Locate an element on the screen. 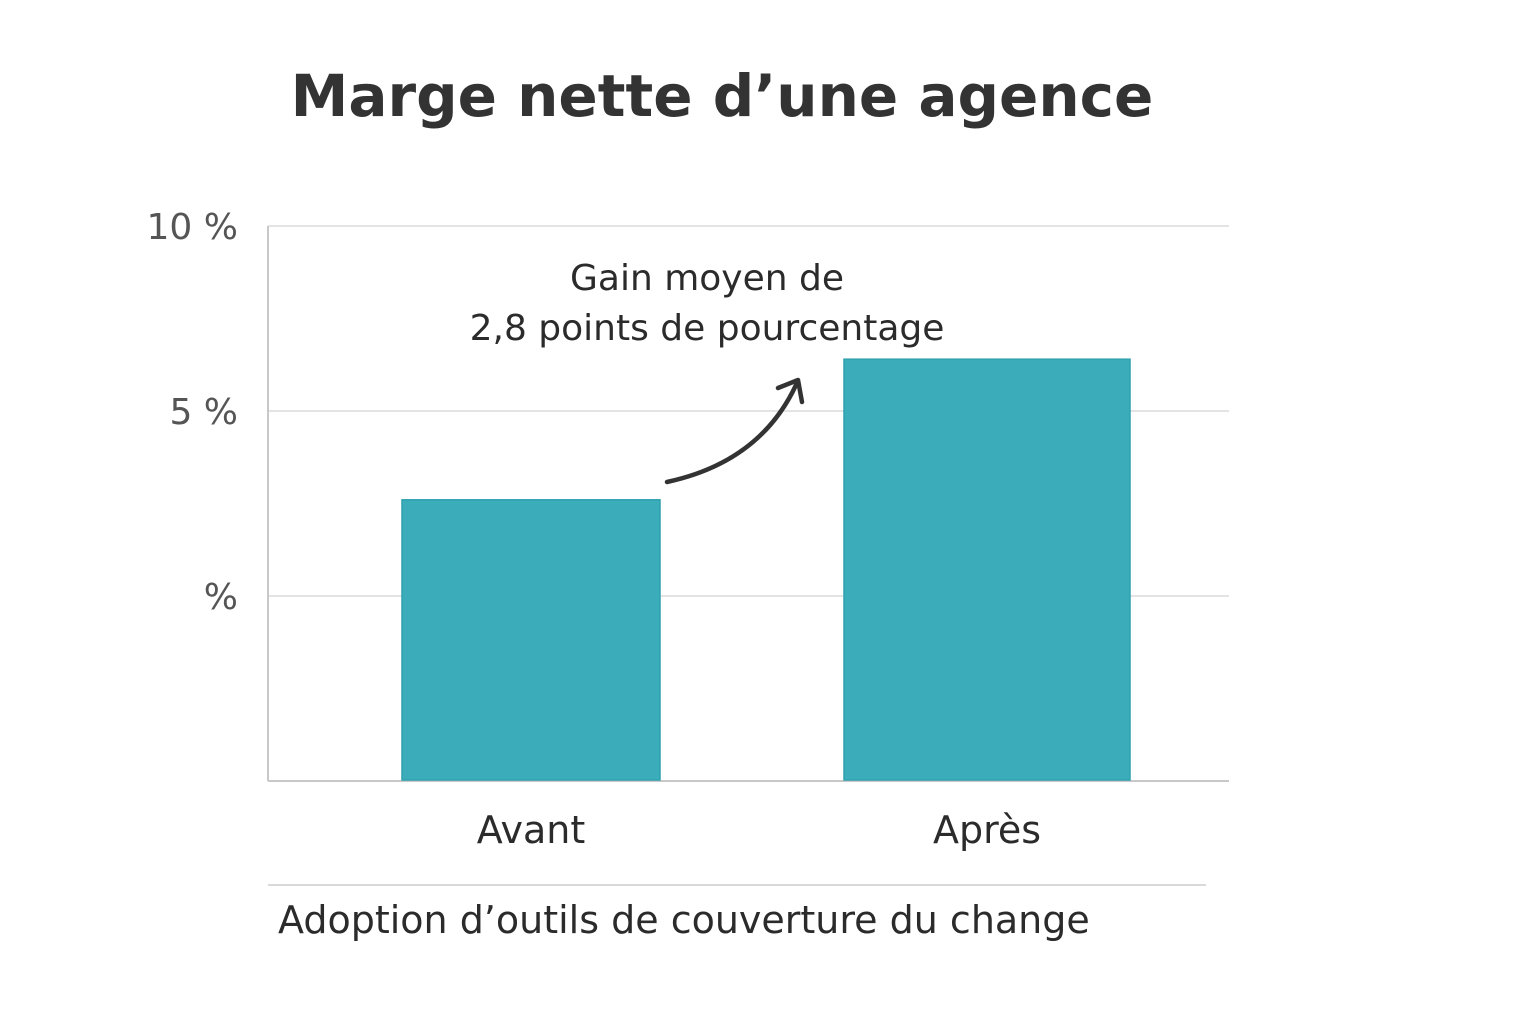 This screenshot has height=1024, width=1536. x-tick-labels: Avant Après is located at coordinates (759, 830).